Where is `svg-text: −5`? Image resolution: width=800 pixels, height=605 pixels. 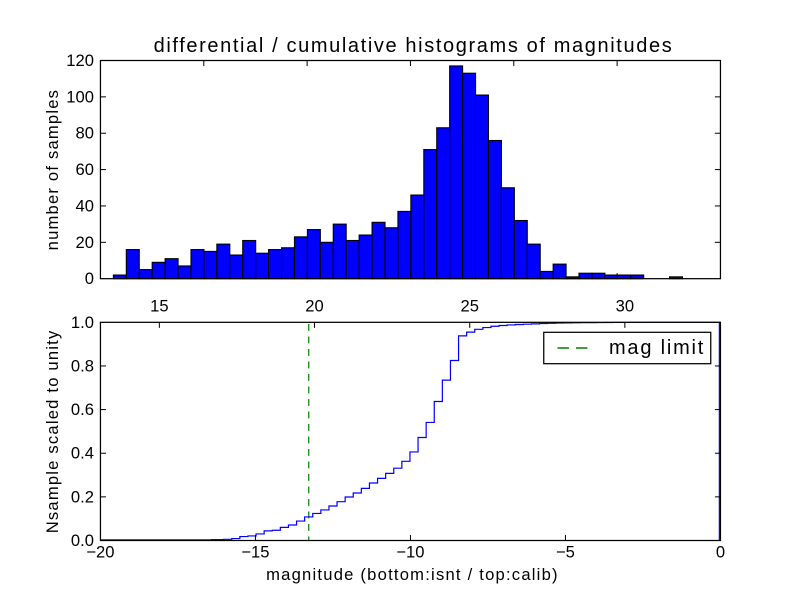 svg-text: −5 is located at coordinates (565, 552).